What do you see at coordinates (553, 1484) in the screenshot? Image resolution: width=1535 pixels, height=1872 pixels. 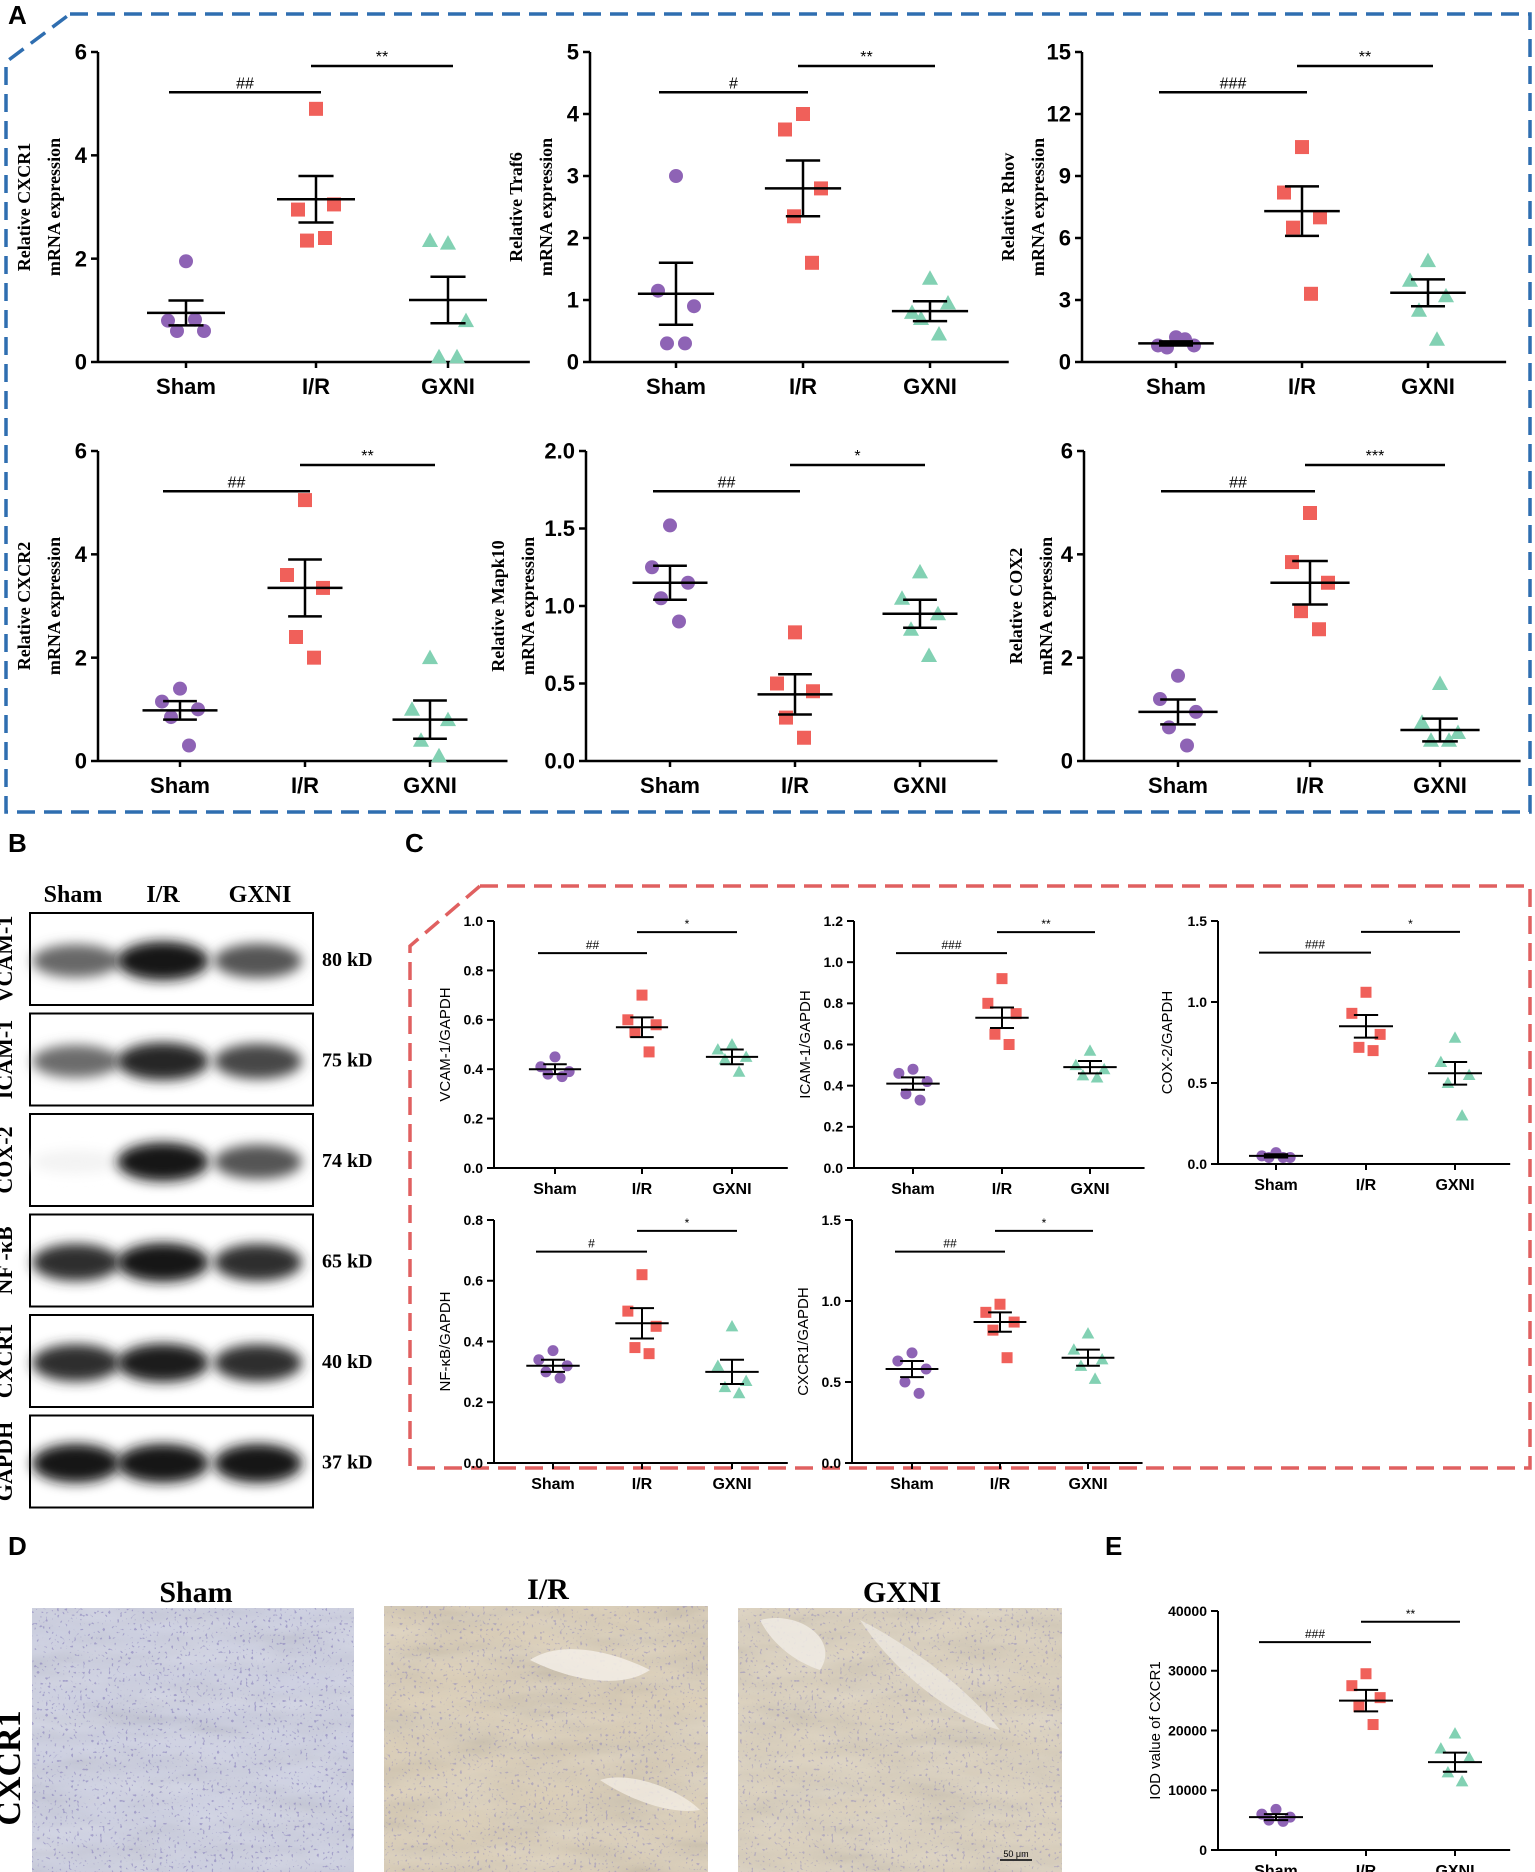 I see `x-category-label: Sham` at bounding box center [553, 1484].